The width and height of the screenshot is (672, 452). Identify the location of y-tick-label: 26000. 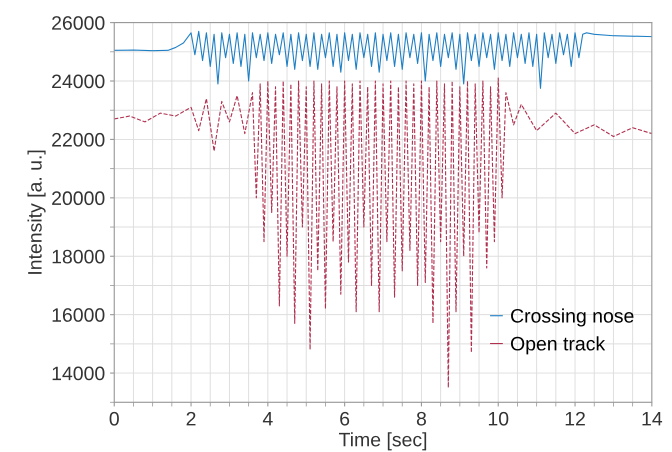
(78, 23).